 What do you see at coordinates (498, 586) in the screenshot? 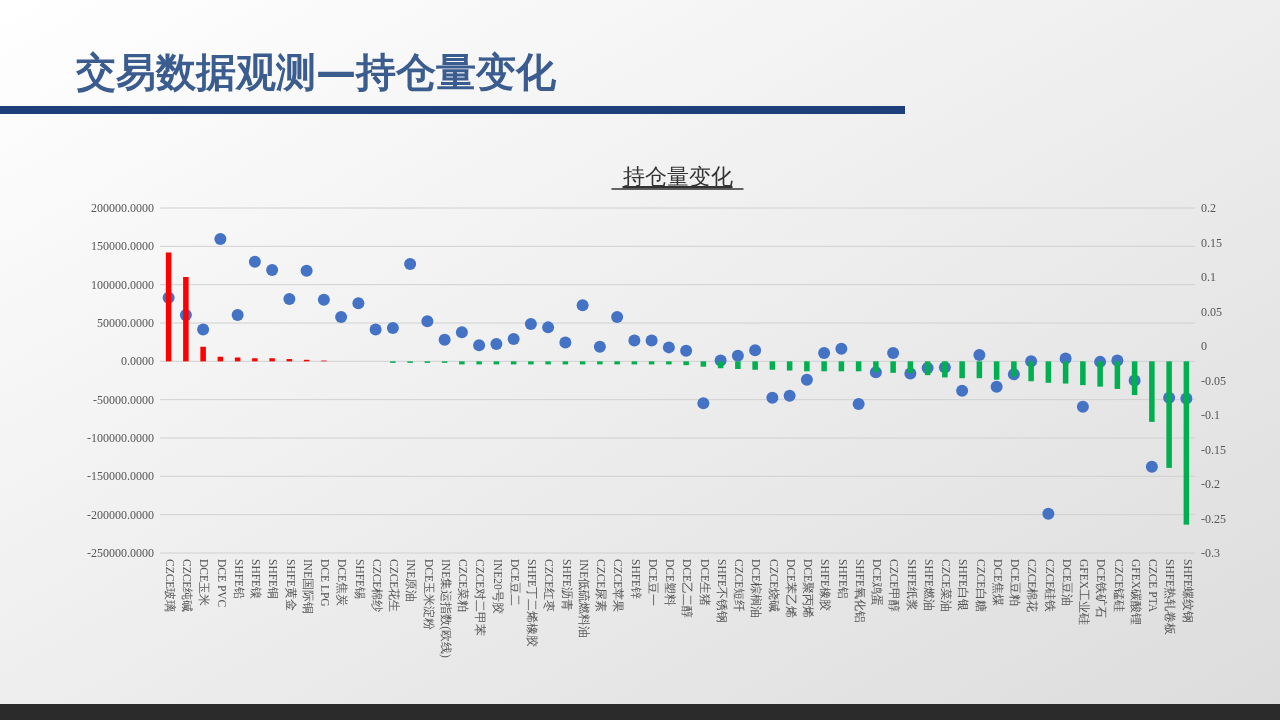
I see `x-tick-label: INE20号胶` at bounding box center [498, 586].